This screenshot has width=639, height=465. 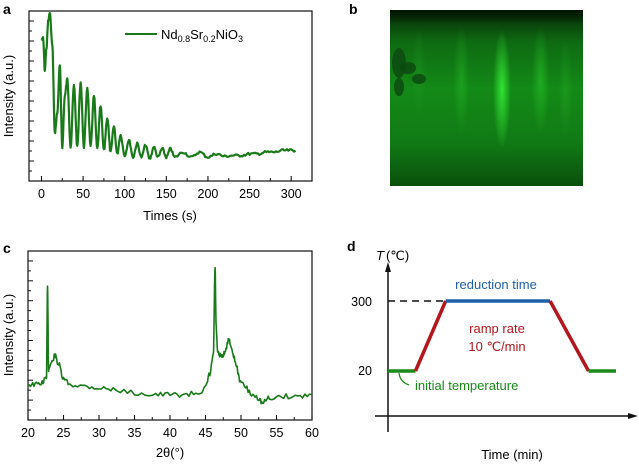 I want to click on annotation-reduction-time: reduction time, so click(x=496, y=284).